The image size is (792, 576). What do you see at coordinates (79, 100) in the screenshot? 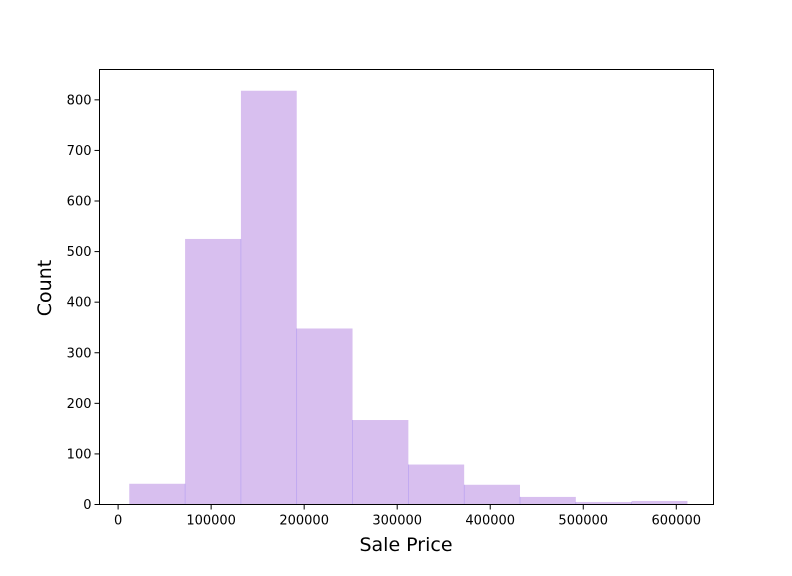
I see `y-tick-label-8: 800` at bounding box center [79, 100].